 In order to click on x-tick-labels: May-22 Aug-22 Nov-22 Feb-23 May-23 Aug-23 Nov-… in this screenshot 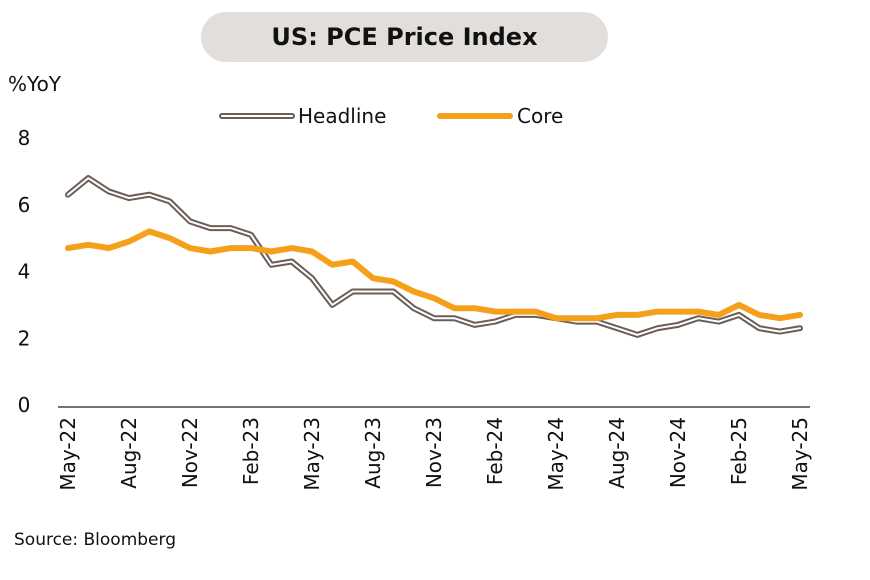, I will do `click(434, 454)`.